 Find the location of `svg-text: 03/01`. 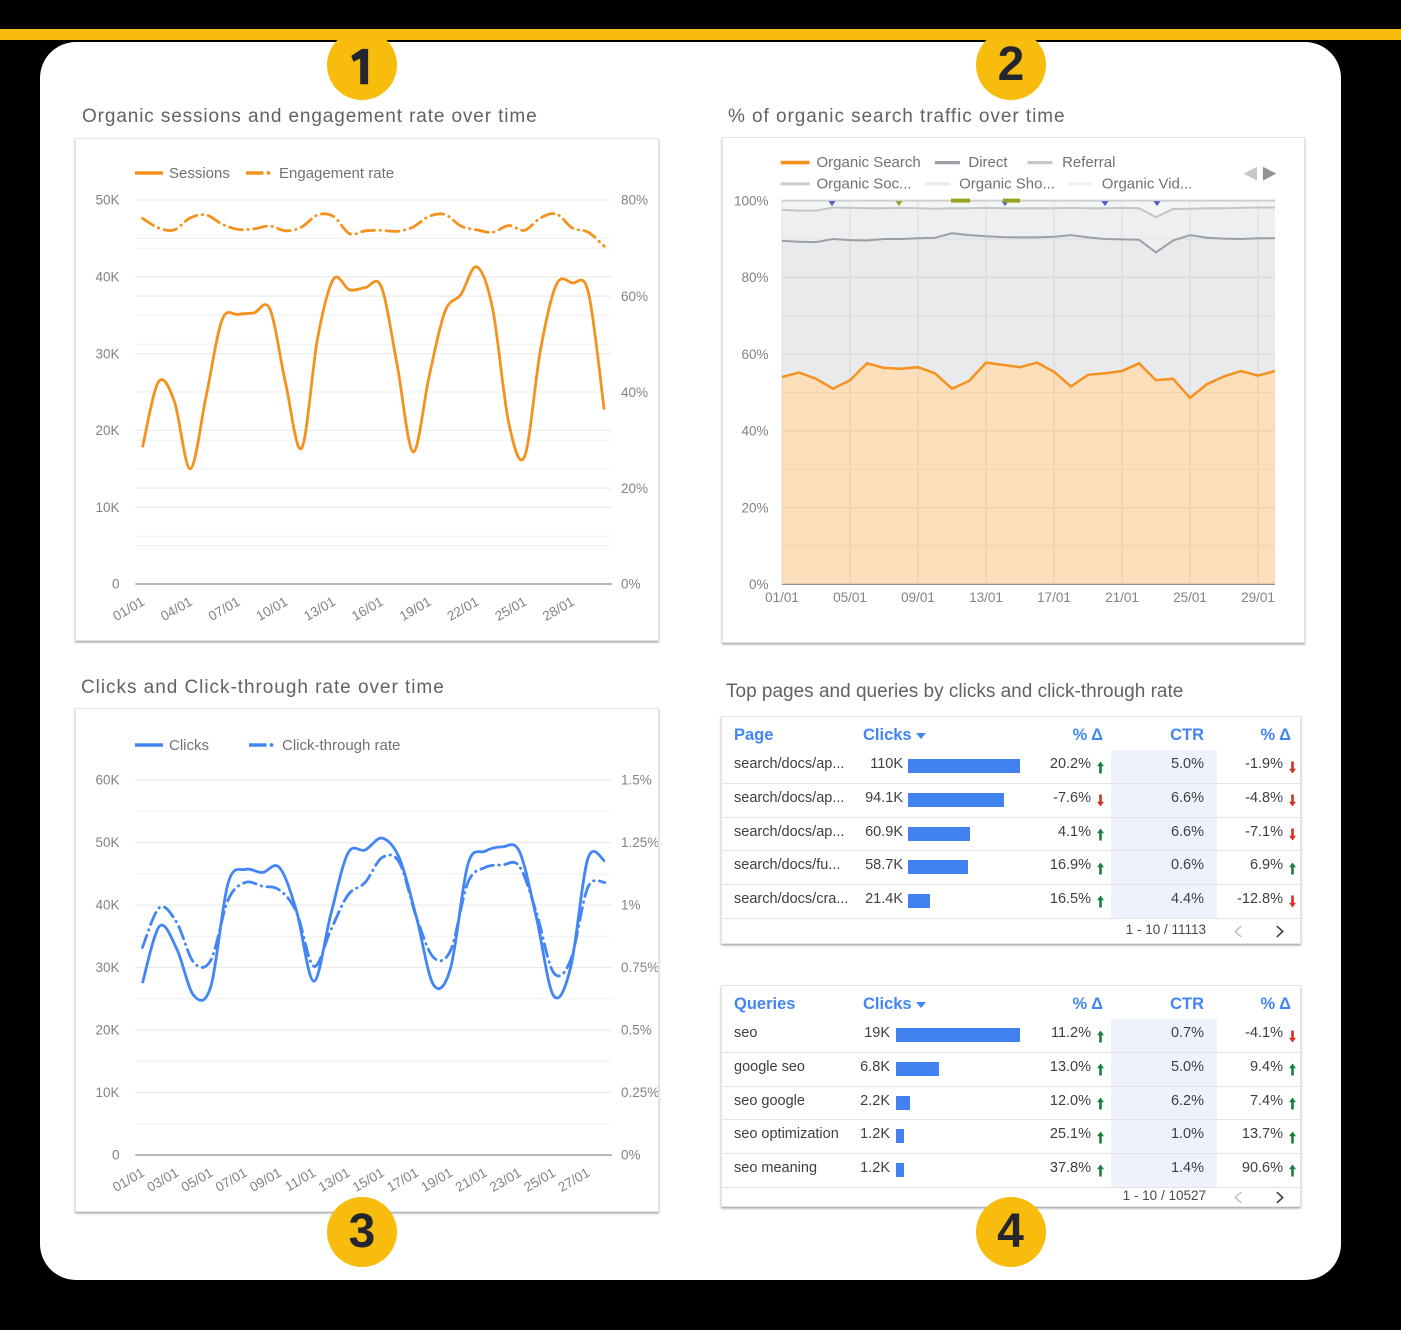

svg-text: 03/01 is located at coordinates (162, 1180).